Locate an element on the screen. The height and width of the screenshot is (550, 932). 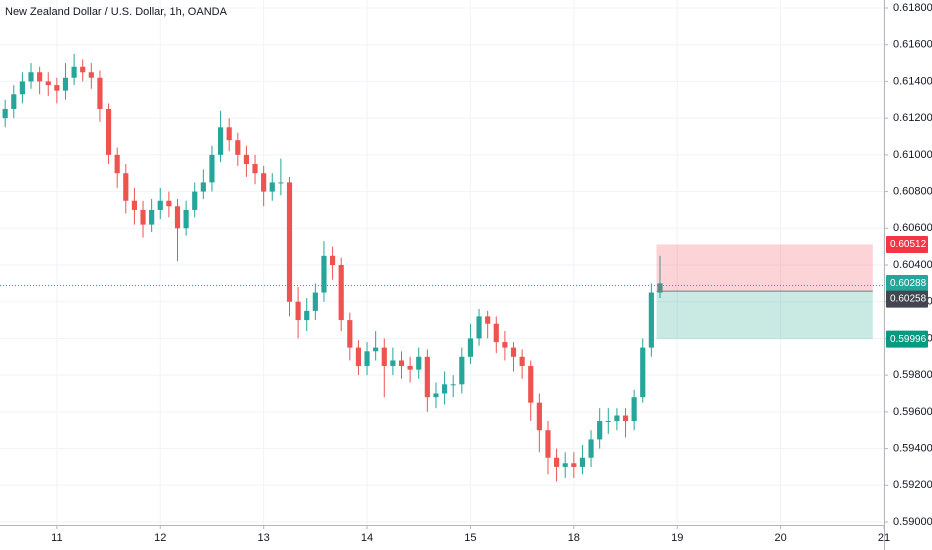
x-tick-label: 21 is located at coordinates (884, 538).